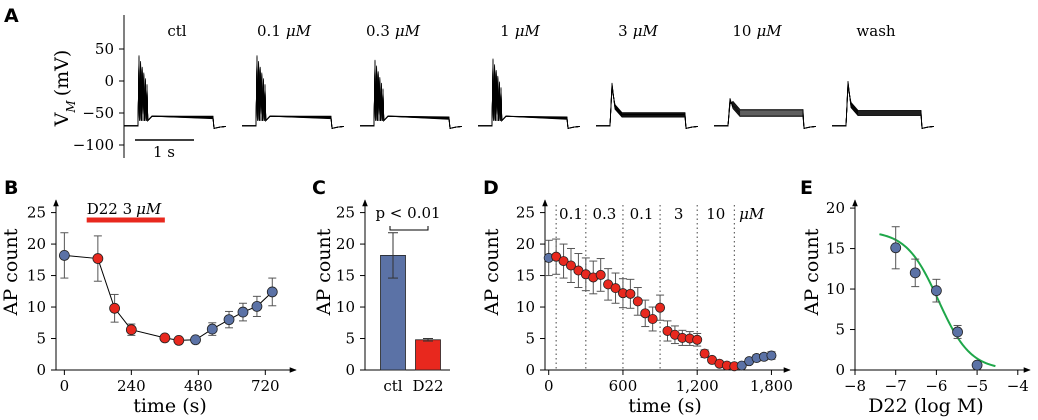  What do you see at coordinates (407, 213) in the screenshot?
I see `p-value-annotation: p < 0.01` at bounding box center [407, 213].